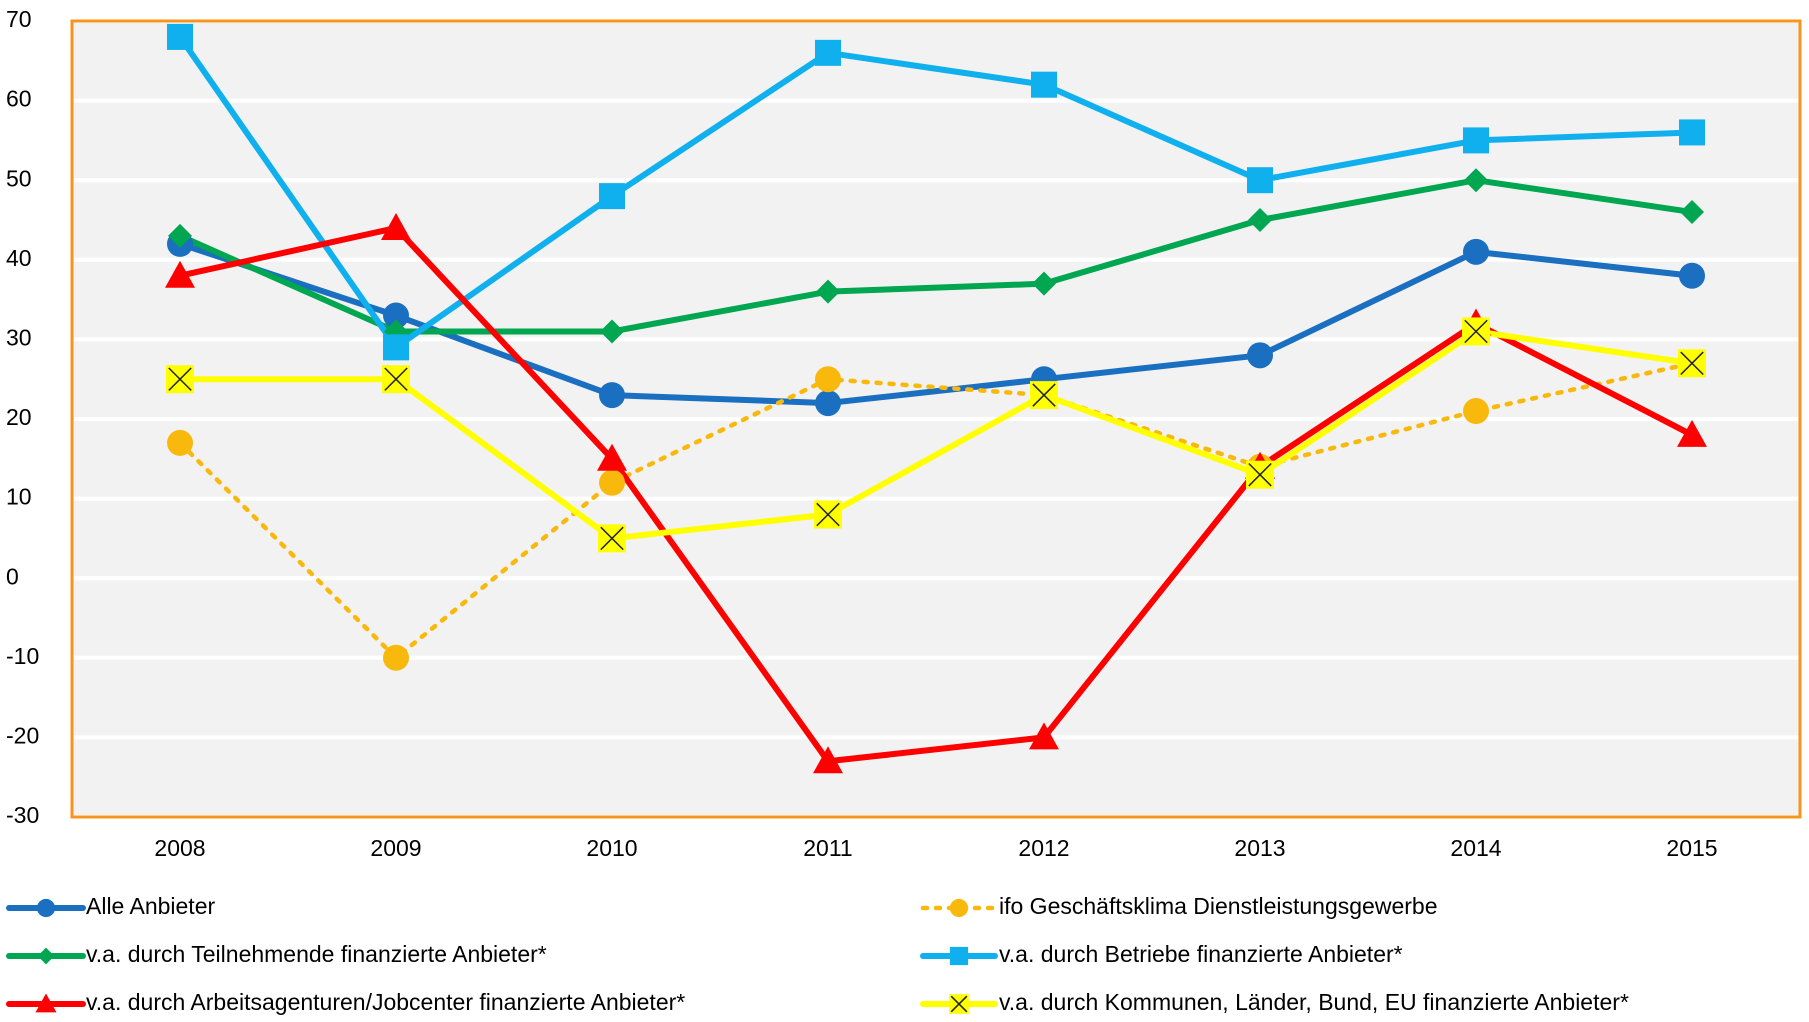 This screenshot has height=1022, width=1809. I want to click on y-tick-label: 10, so click(19, 497).